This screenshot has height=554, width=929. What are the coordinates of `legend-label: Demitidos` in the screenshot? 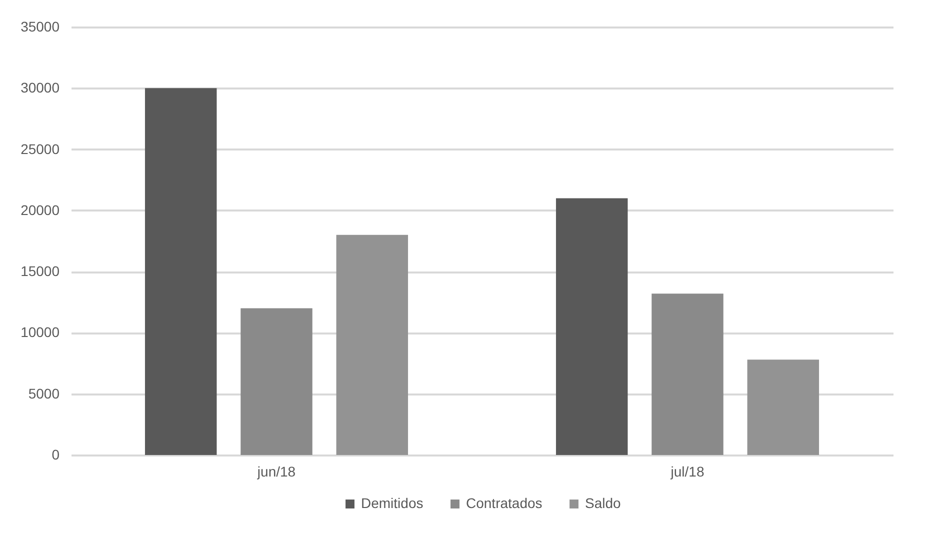 It's located at (392, 503).